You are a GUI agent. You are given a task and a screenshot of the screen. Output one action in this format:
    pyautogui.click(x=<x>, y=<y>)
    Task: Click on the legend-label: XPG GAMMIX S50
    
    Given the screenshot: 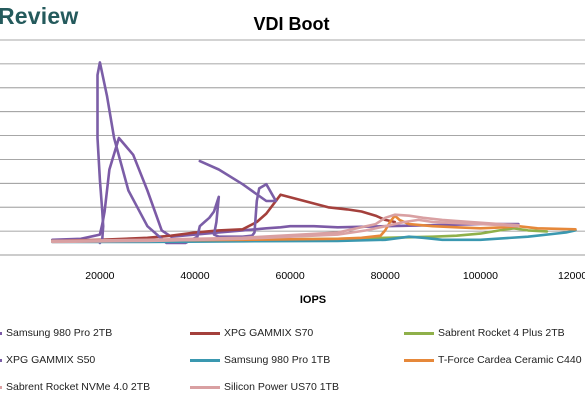 What is the action you would take?
    pyautogui.click(x=51, y=360)
    